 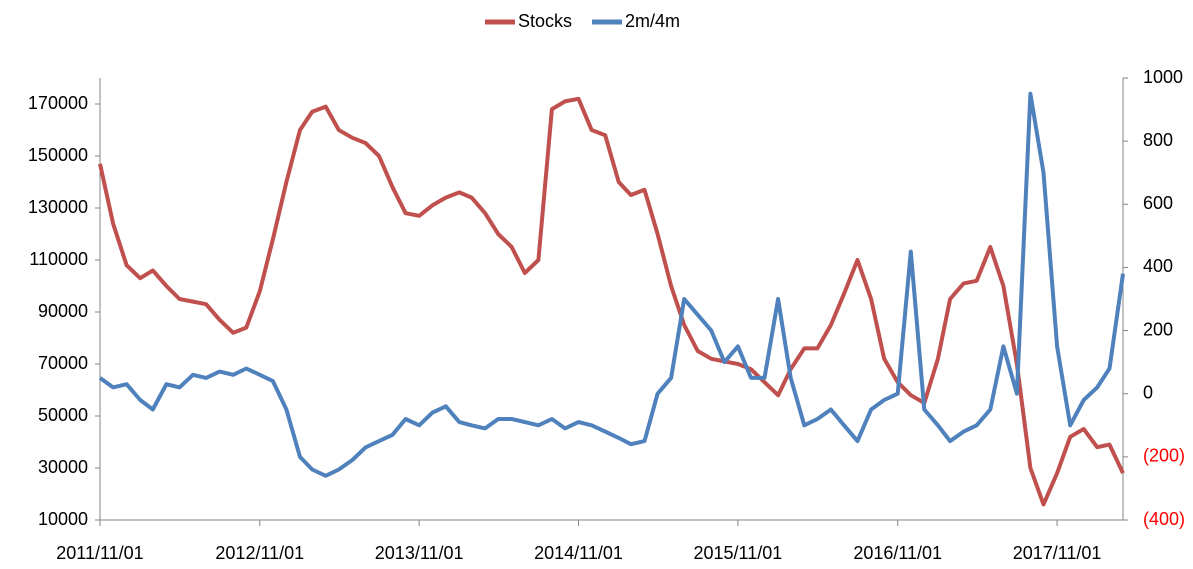 I want to click on y-tick-label: 170000, so click(x=58, y=103).